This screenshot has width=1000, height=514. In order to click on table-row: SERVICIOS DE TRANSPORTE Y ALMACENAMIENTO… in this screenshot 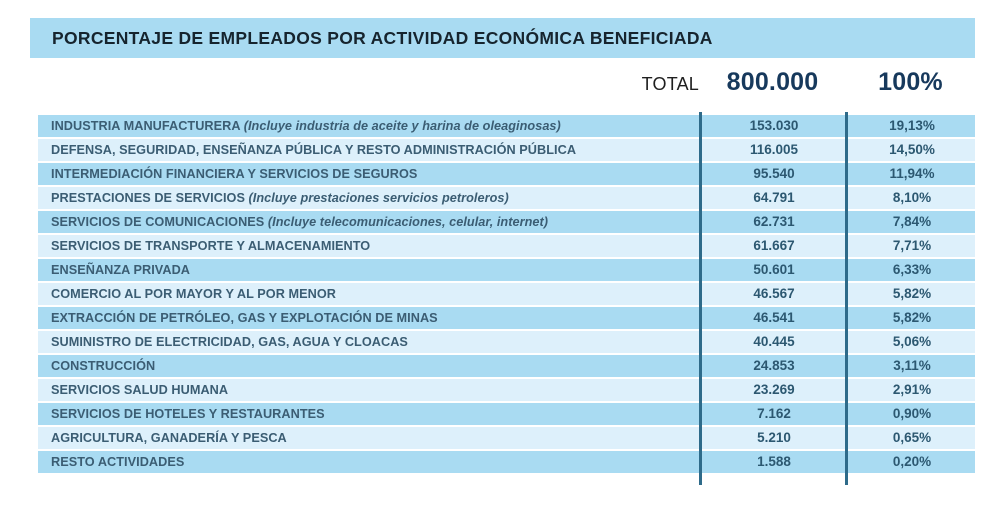, I will do `click(506, 246)`.